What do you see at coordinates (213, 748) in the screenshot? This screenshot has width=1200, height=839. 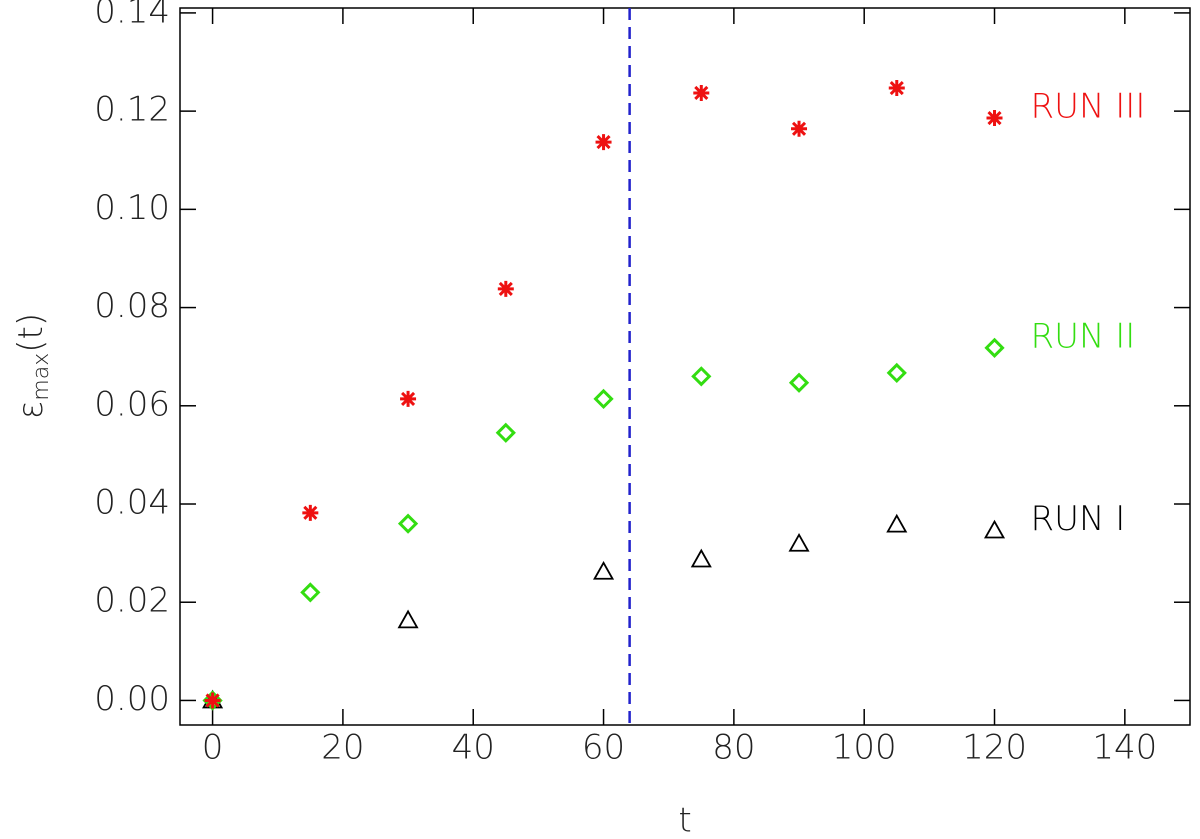 I see `x-tick-label: 0` at bounding box center [213, 748].